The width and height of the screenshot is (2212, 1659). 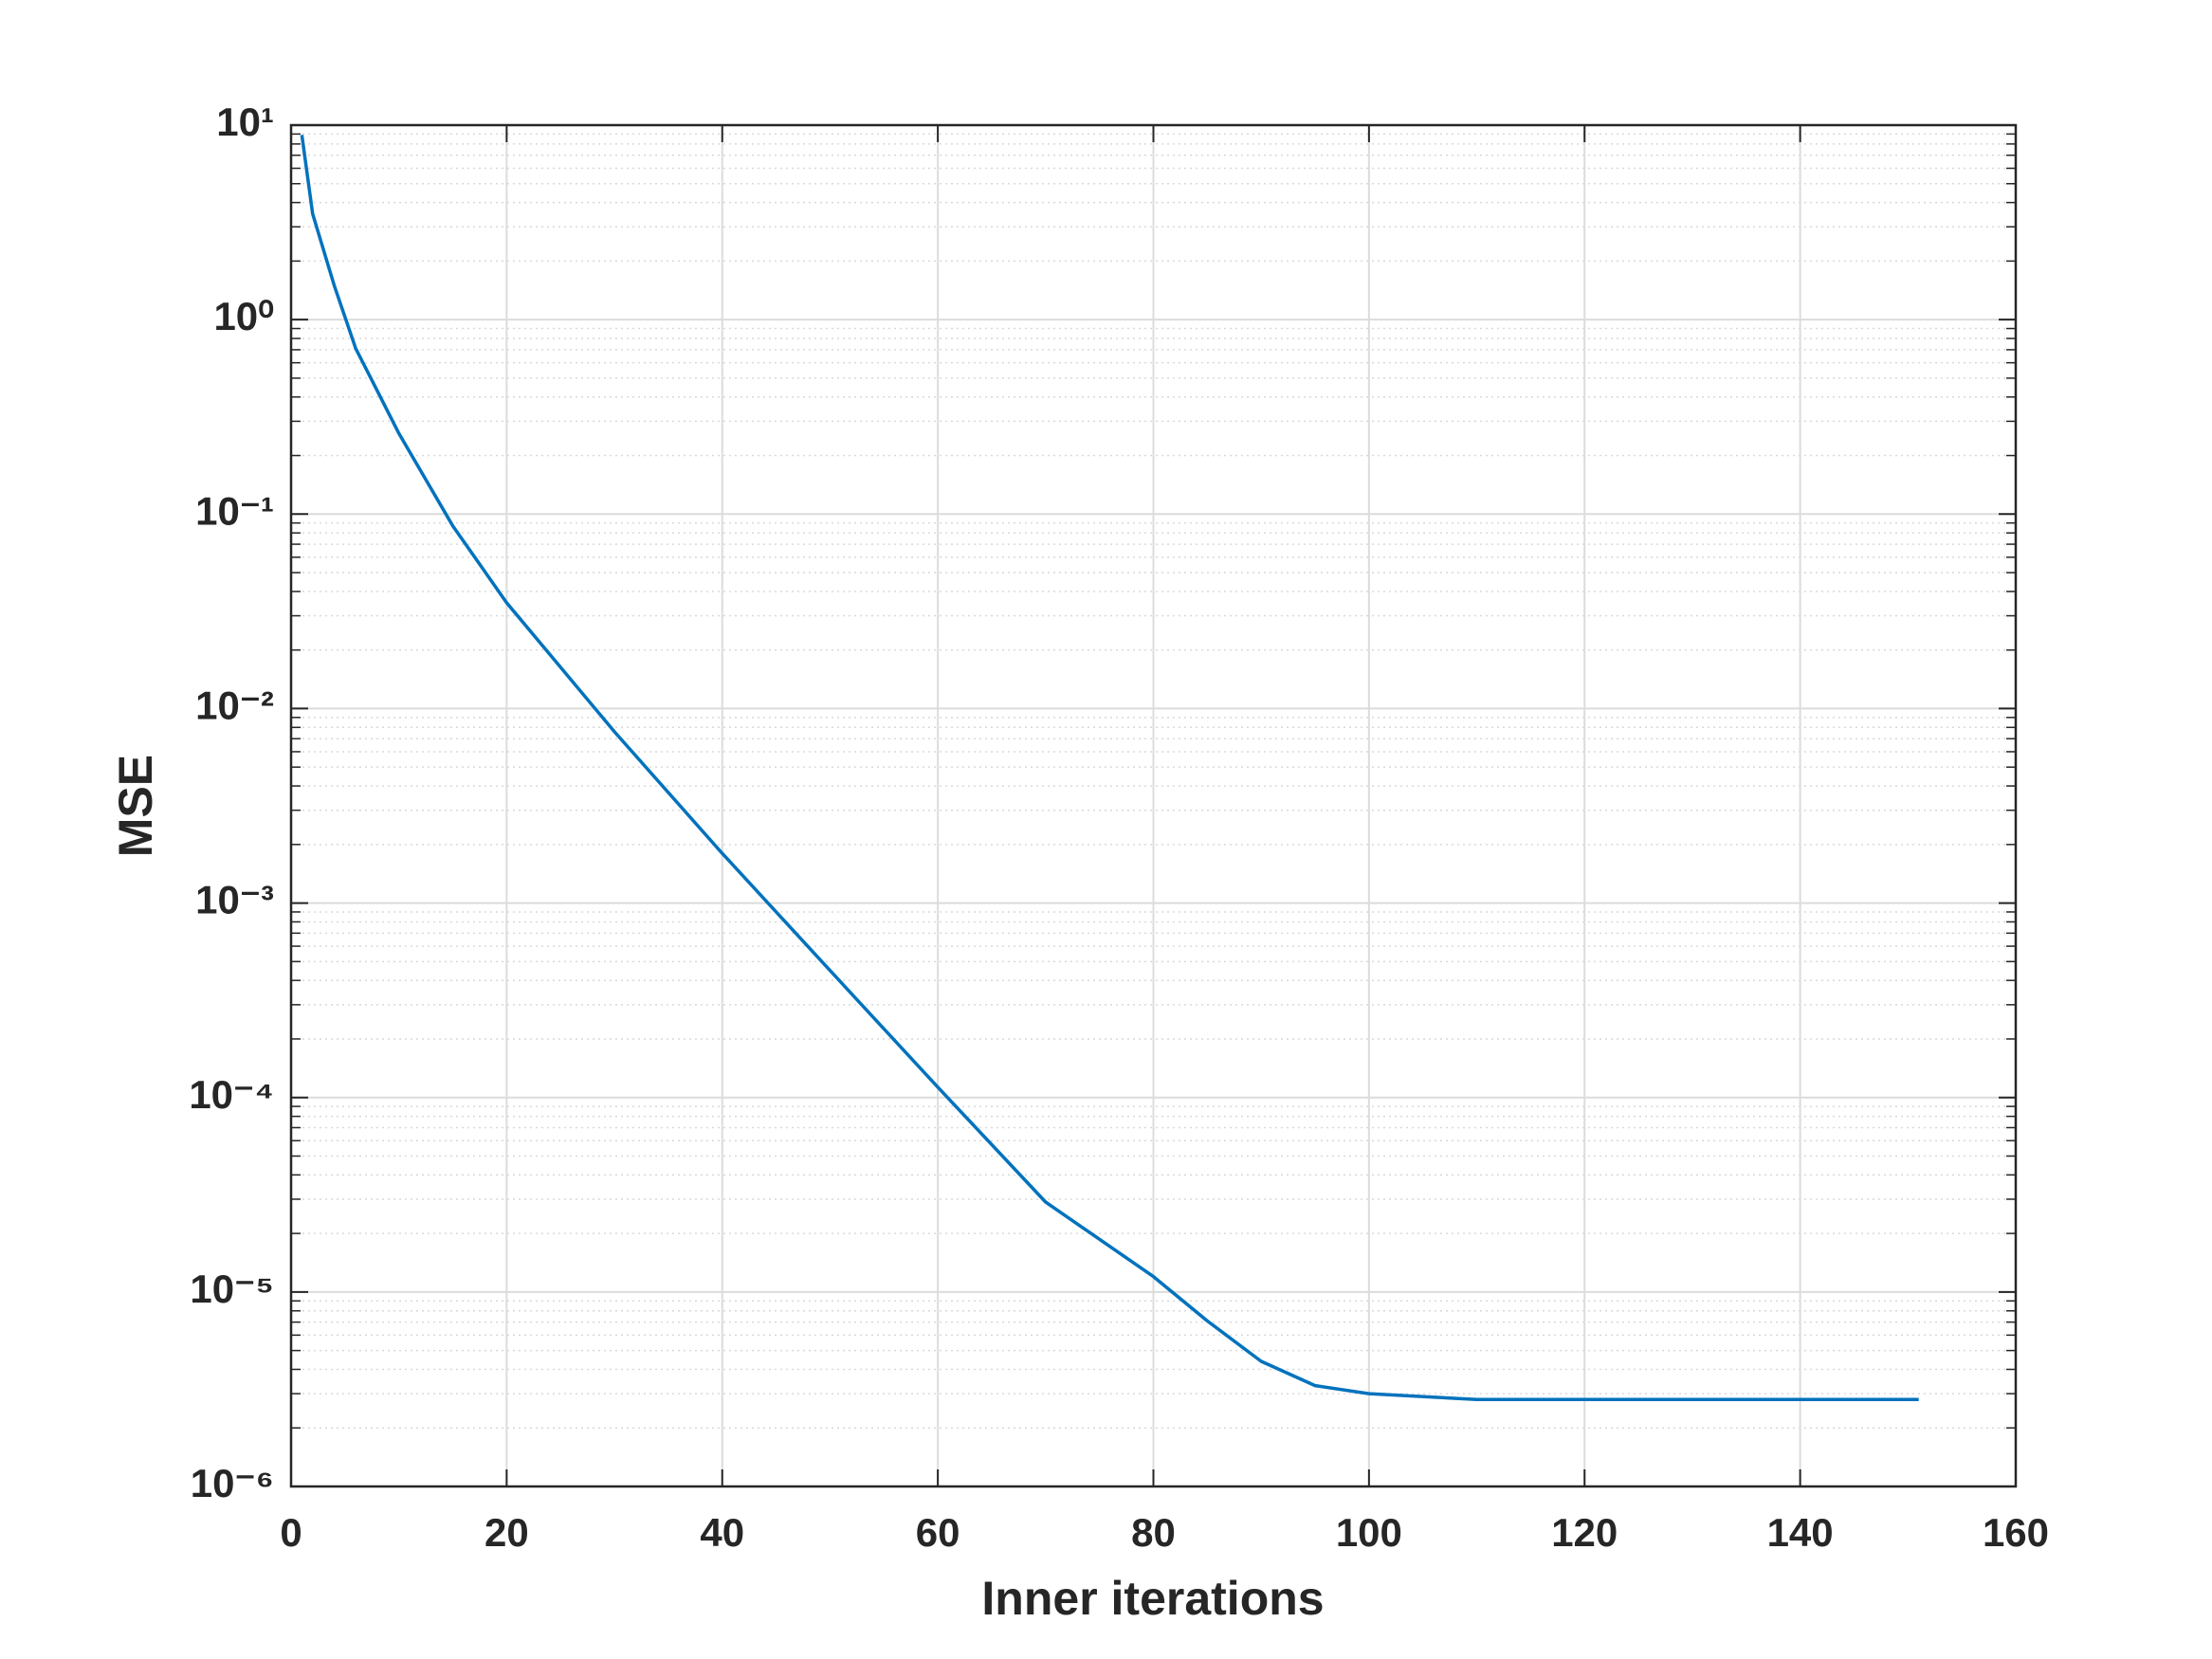 What do you see at coordinates (243, 316) in the screenshot?
I see `y-tick-label: 10⁰` at bounding box center [243, 316].